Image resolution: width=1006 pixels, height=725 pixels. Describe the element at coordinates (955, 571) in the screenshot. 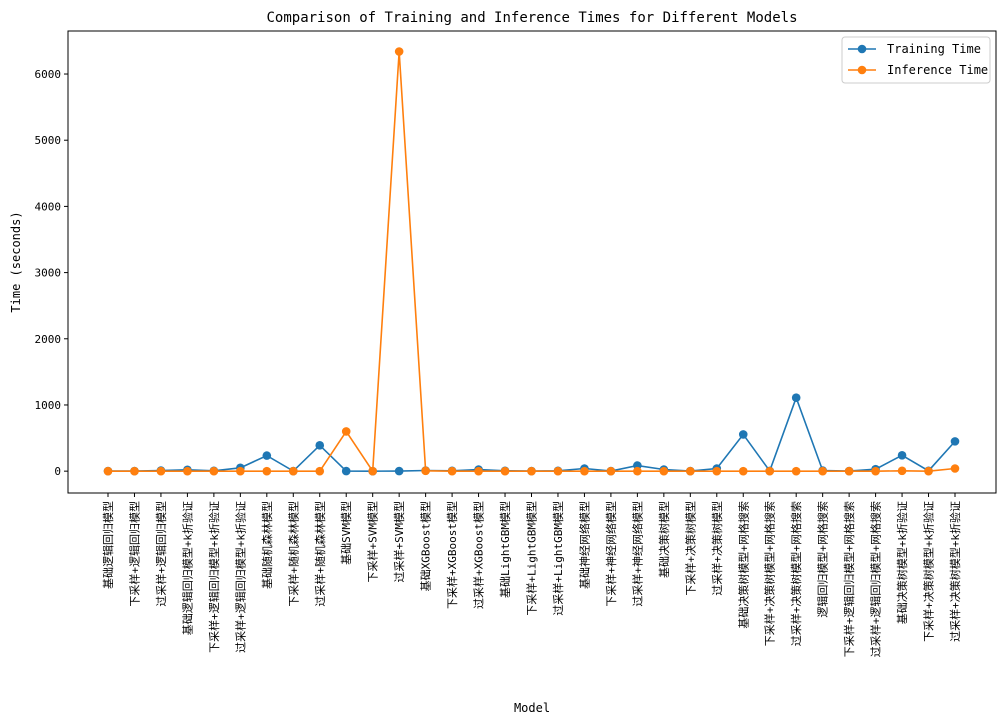

I see `x-tick-label: 过采样+决策树模型+k折验证` at that location.